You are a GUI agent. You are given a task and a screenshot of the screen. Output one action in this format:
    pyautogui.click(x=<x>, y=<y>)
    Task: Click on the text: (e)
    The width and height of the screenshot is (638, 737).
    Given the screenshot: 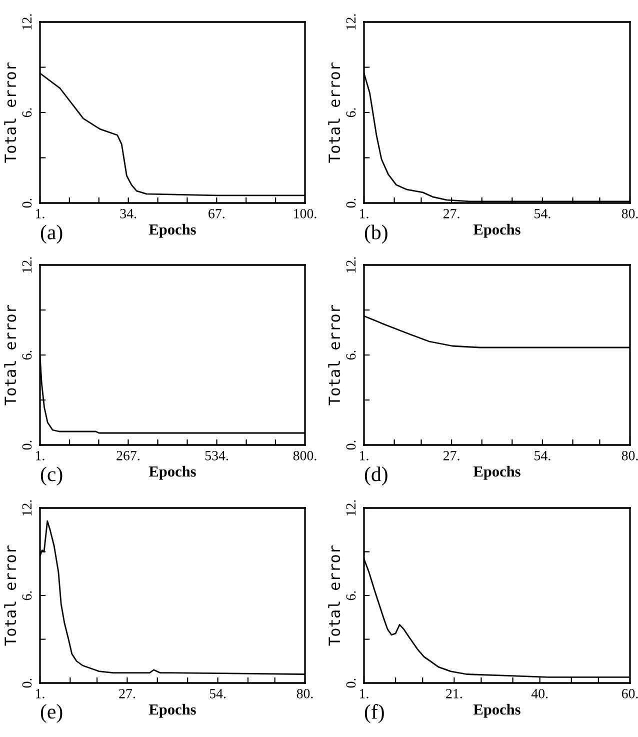 What is the action you would take?
    pyautogui.click(x=51, y=713)
    